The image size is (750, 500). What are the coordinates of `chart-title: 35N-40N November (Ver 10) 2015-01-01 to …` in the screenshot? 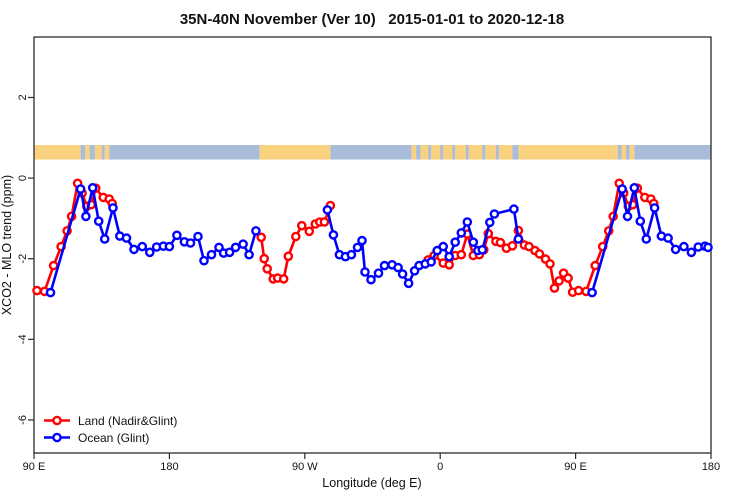 It's located at (372, 19).